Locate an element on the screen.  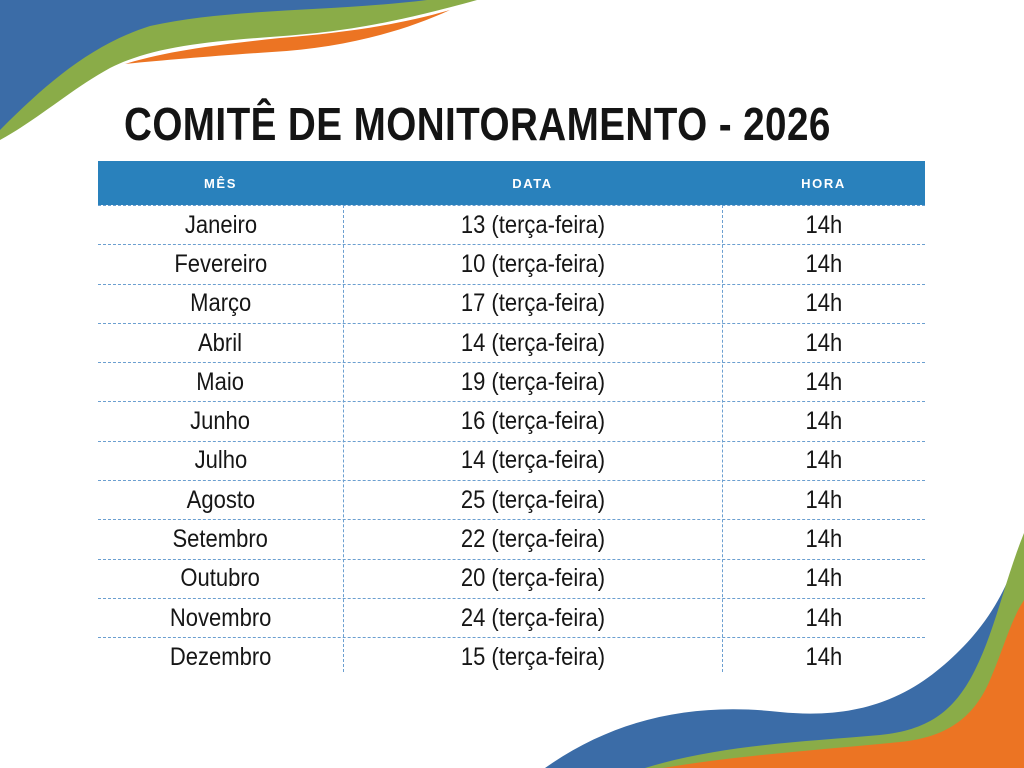
date-cell-text: 10 (terça-feira) is located at coordinates (532, 263).